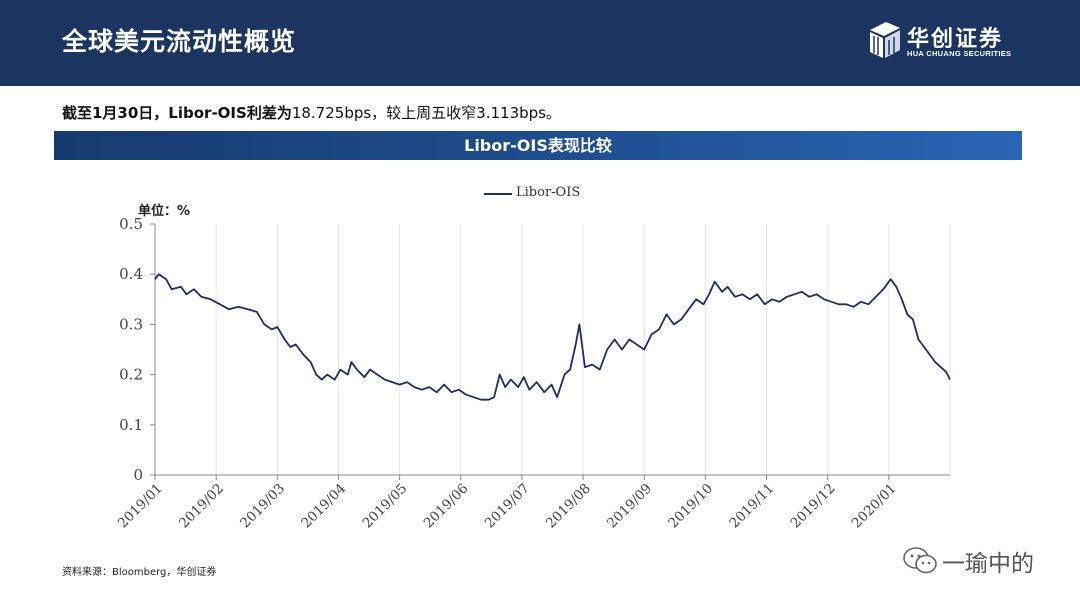 Image resolution: width=1080 pixels, height=608 pixels. Describe the element at coordinates (140, 506) in the screenshot. I see `x-tick-label: 2019/01` at that location.